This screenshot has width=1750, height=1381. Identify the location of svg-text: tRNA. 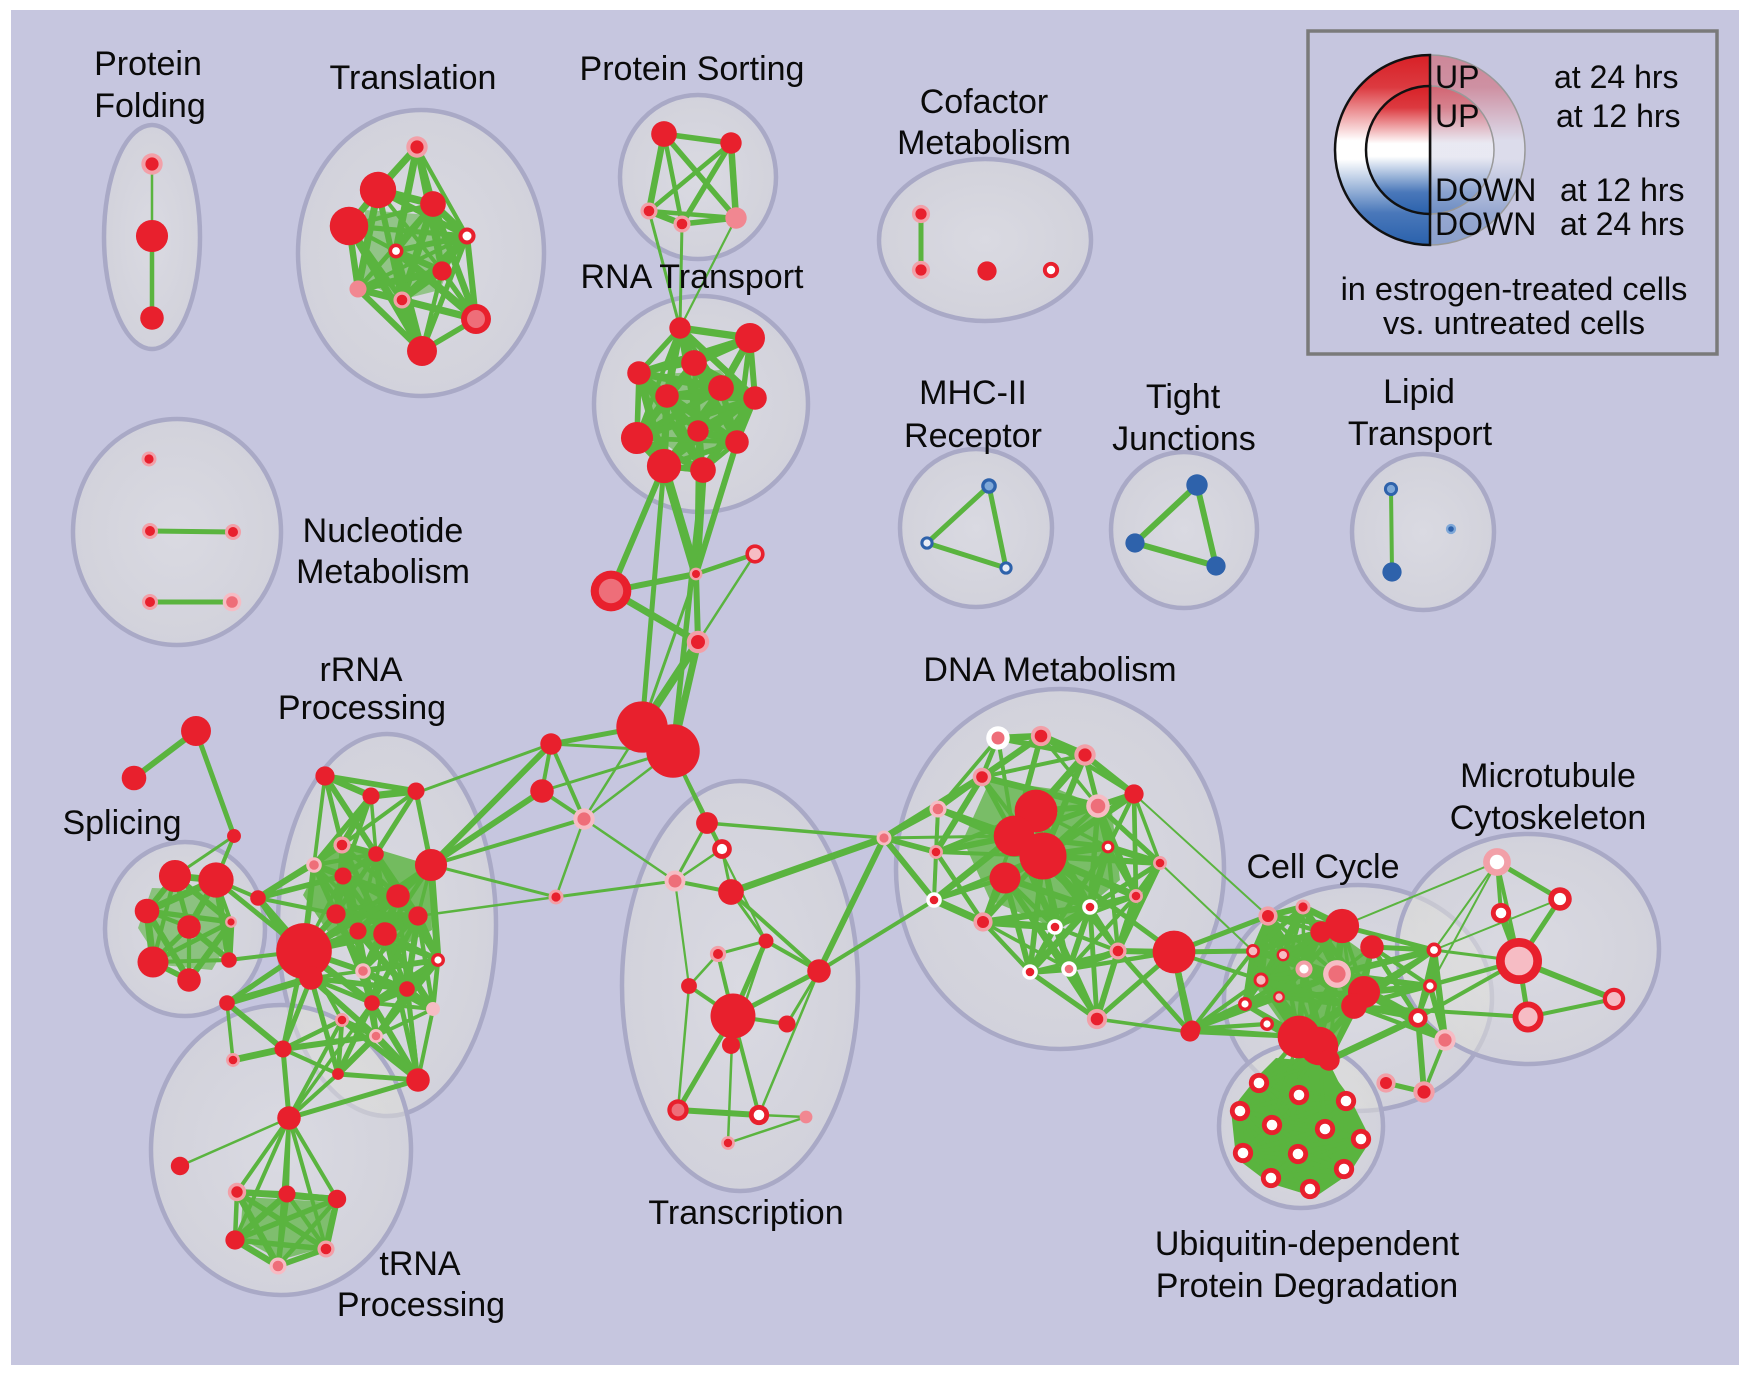
(420, 1264).